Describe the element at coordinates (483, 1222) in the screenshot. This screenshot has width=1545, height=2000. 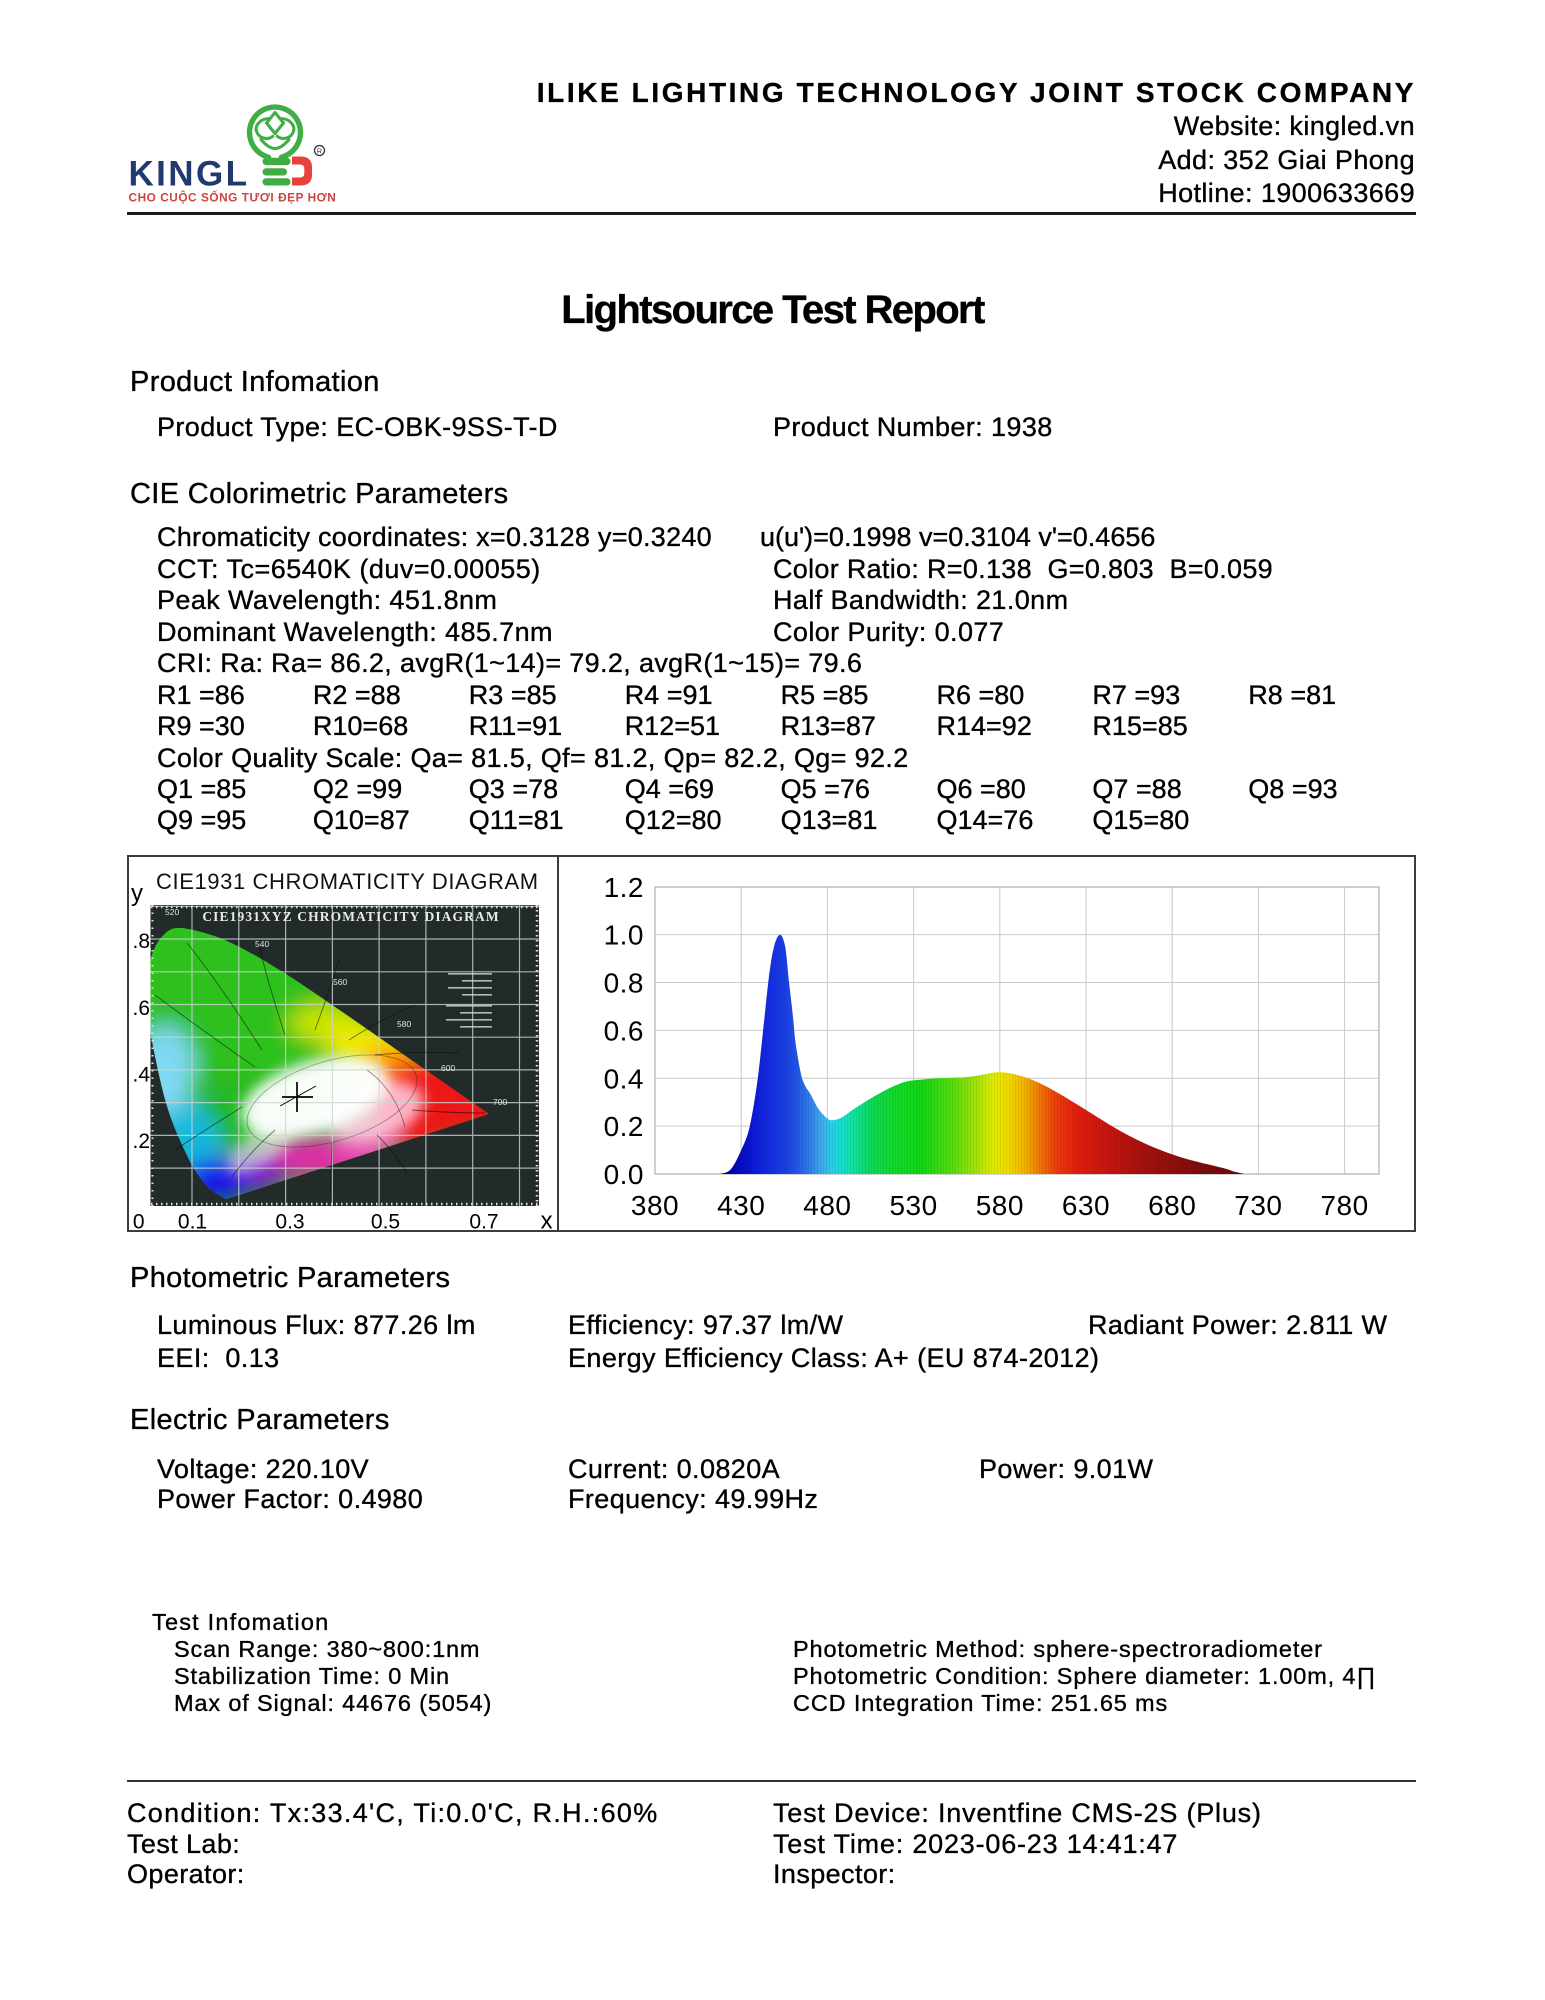
I see `svg-text: 0.7` at that location.